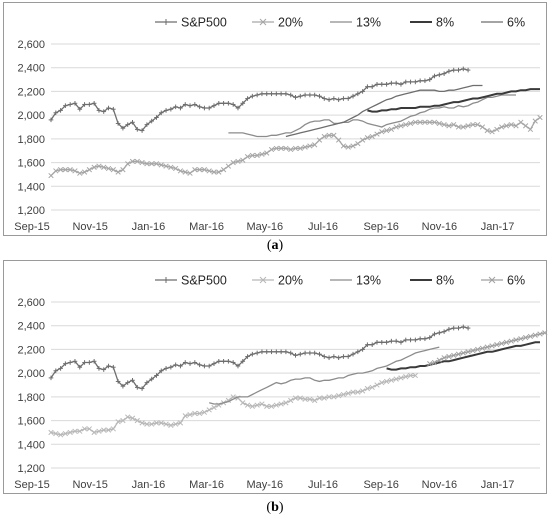 The width and height of the screenshot is (550, 519). I want to click on y-tick-label: 1,800, so click(31, 398).